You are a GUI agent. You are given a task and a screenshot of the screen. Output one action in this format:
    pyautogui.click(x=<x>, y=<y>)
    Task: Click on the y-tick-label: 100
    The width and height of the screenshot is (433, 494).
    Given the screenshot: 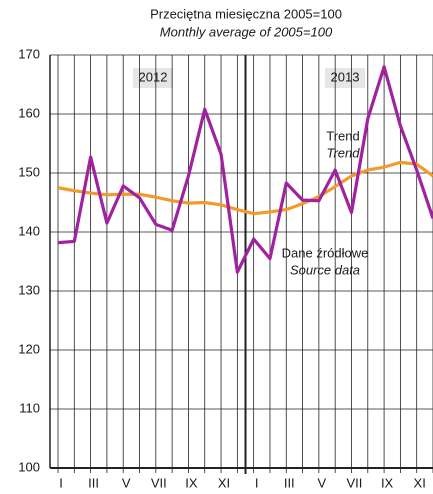 What is the action you would take?
    pyautogui.click(x=29, y=466)
    